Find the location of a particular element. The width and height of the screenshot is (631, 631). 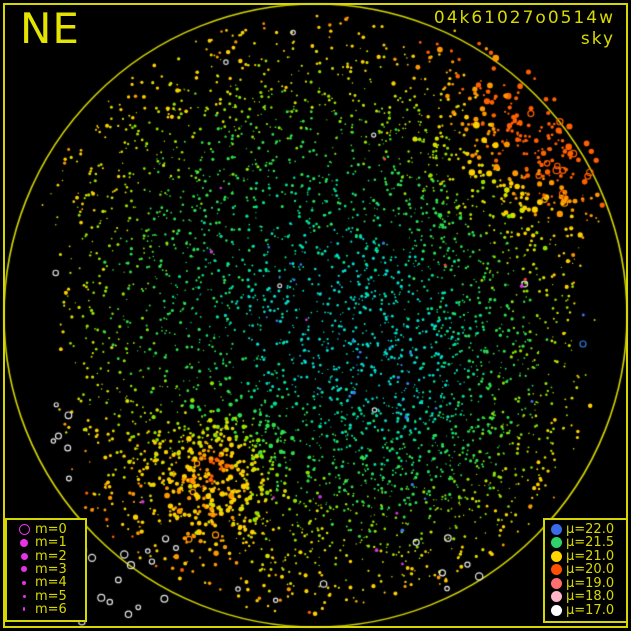

legend-label: μ=19.0 is located at coordinates (590, 583).